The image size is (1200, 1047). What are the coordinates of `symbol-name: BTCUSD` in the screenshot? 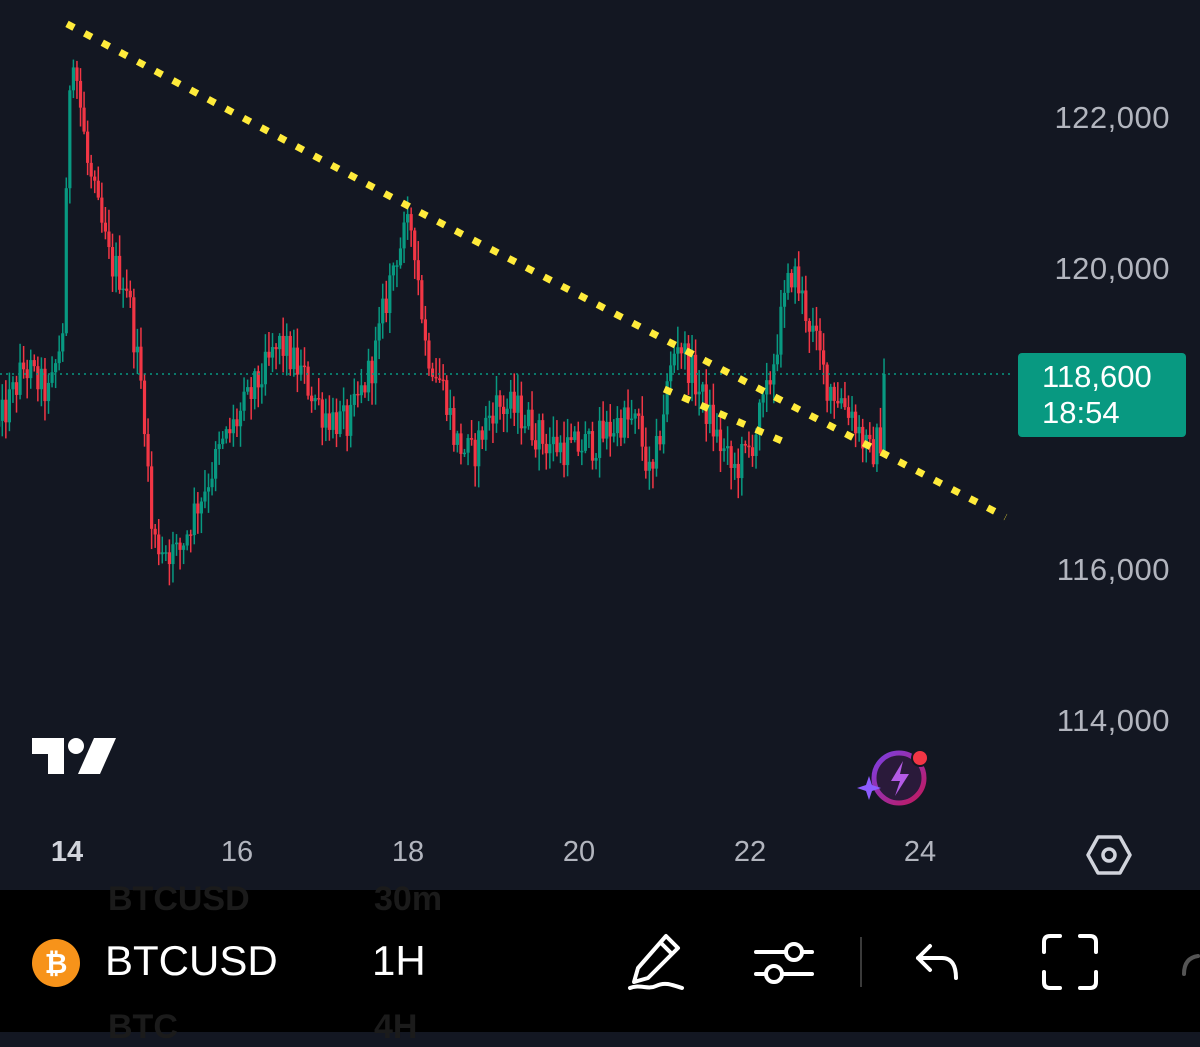 It's located at (191, 961).